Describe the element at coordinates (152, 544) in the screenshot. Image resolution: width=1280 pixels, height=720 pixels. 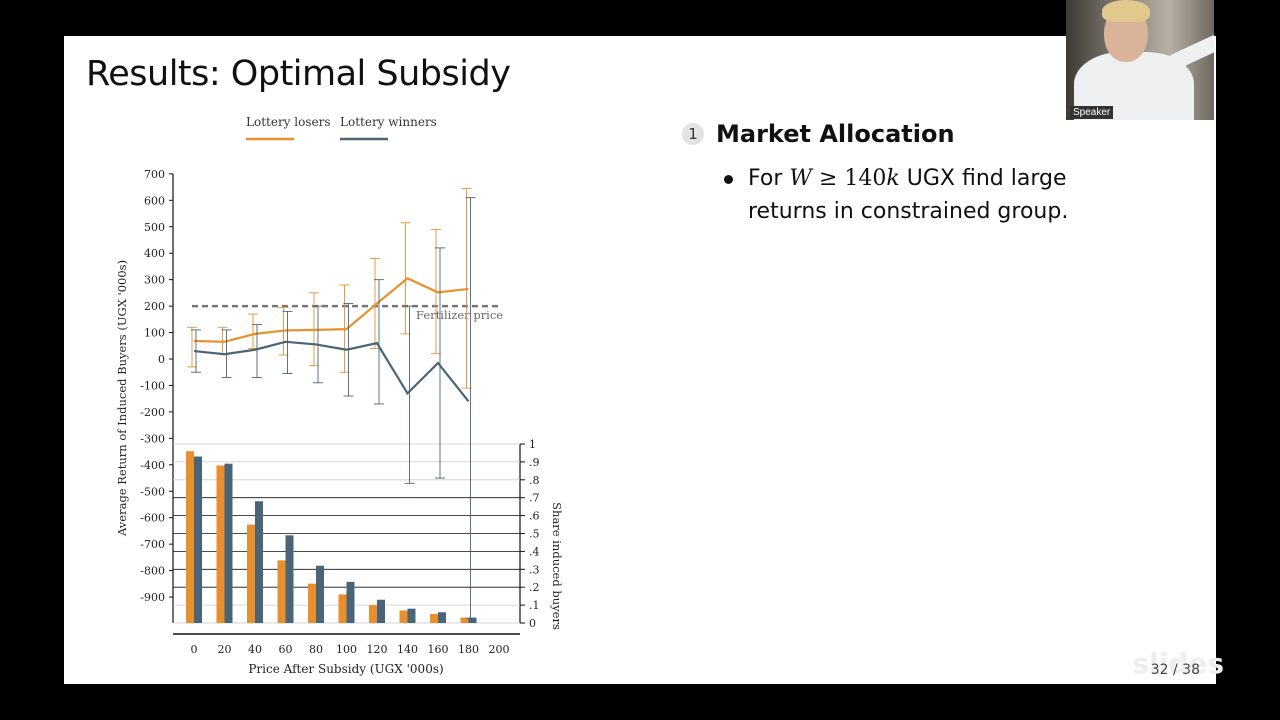
I see `y-tick-label: -700` at that location.